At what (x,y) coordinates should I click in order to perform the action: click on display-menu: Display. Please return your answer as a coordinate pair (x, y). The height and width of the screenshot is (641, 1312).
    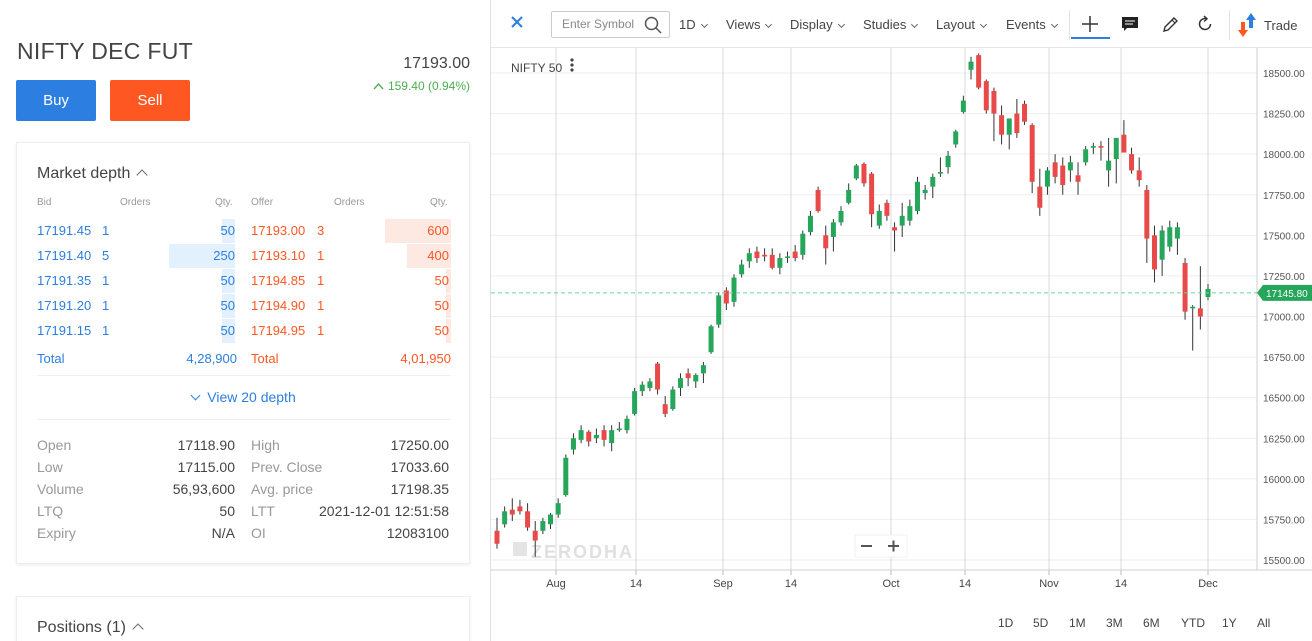
    Looking at the image, I should click on (817, 24).